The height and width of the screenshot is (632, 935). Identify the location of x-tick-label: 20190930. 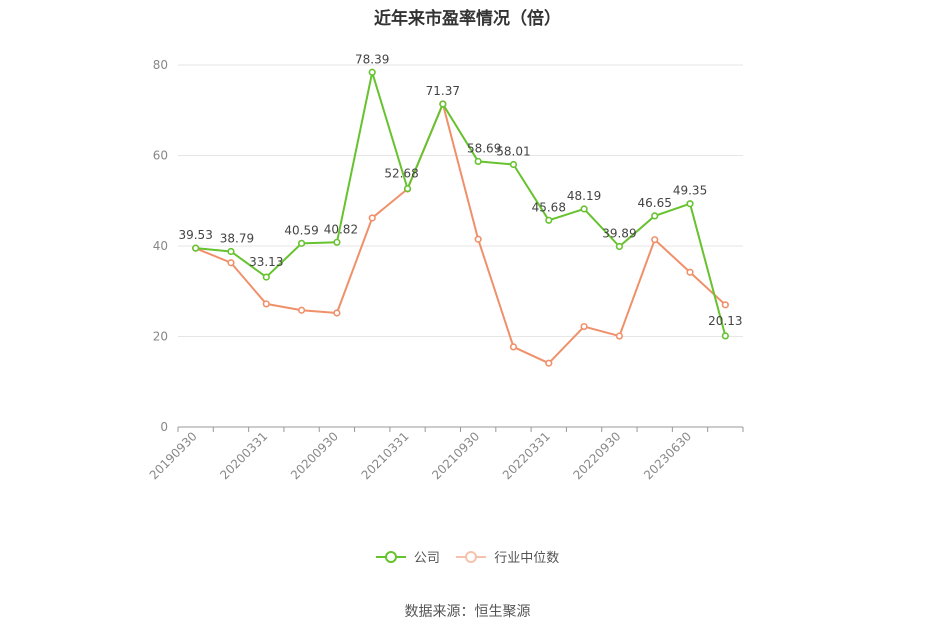
(173, 455).